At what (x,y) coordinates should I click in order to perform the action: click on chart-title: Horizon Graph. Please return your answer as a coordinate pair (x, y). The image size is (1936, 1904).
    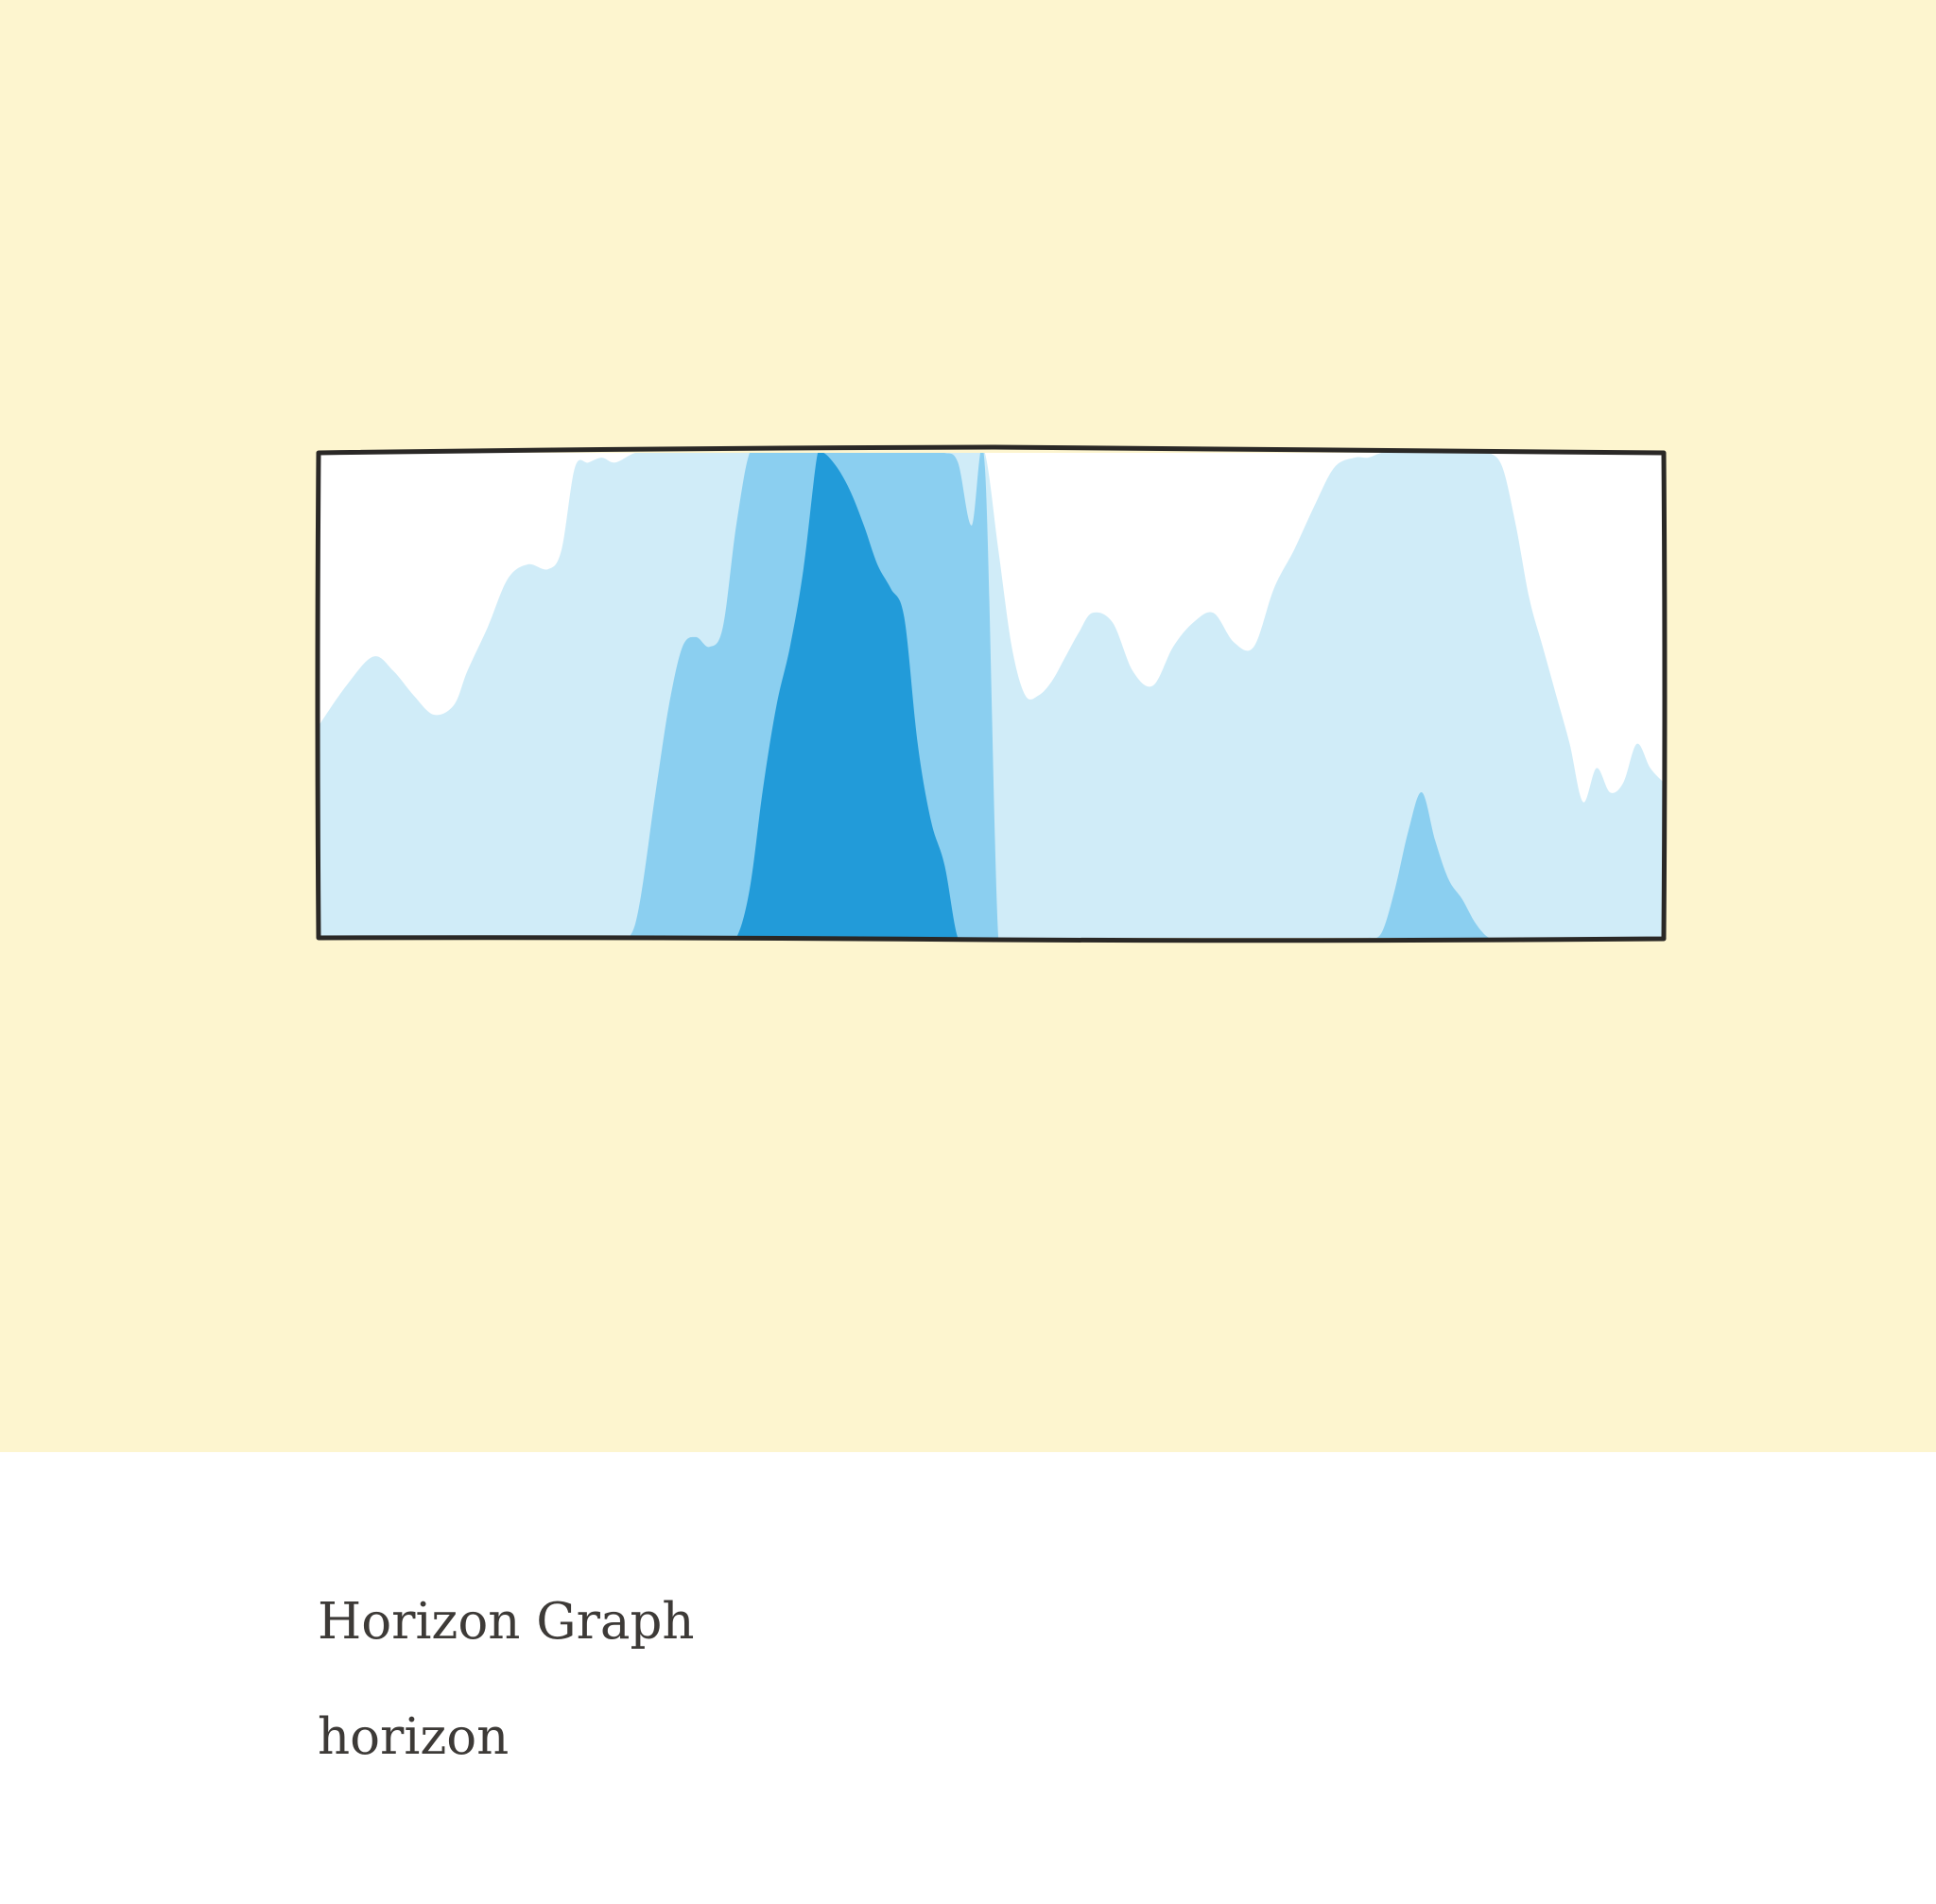
    Looking at the image, I should click on (506, 1622).